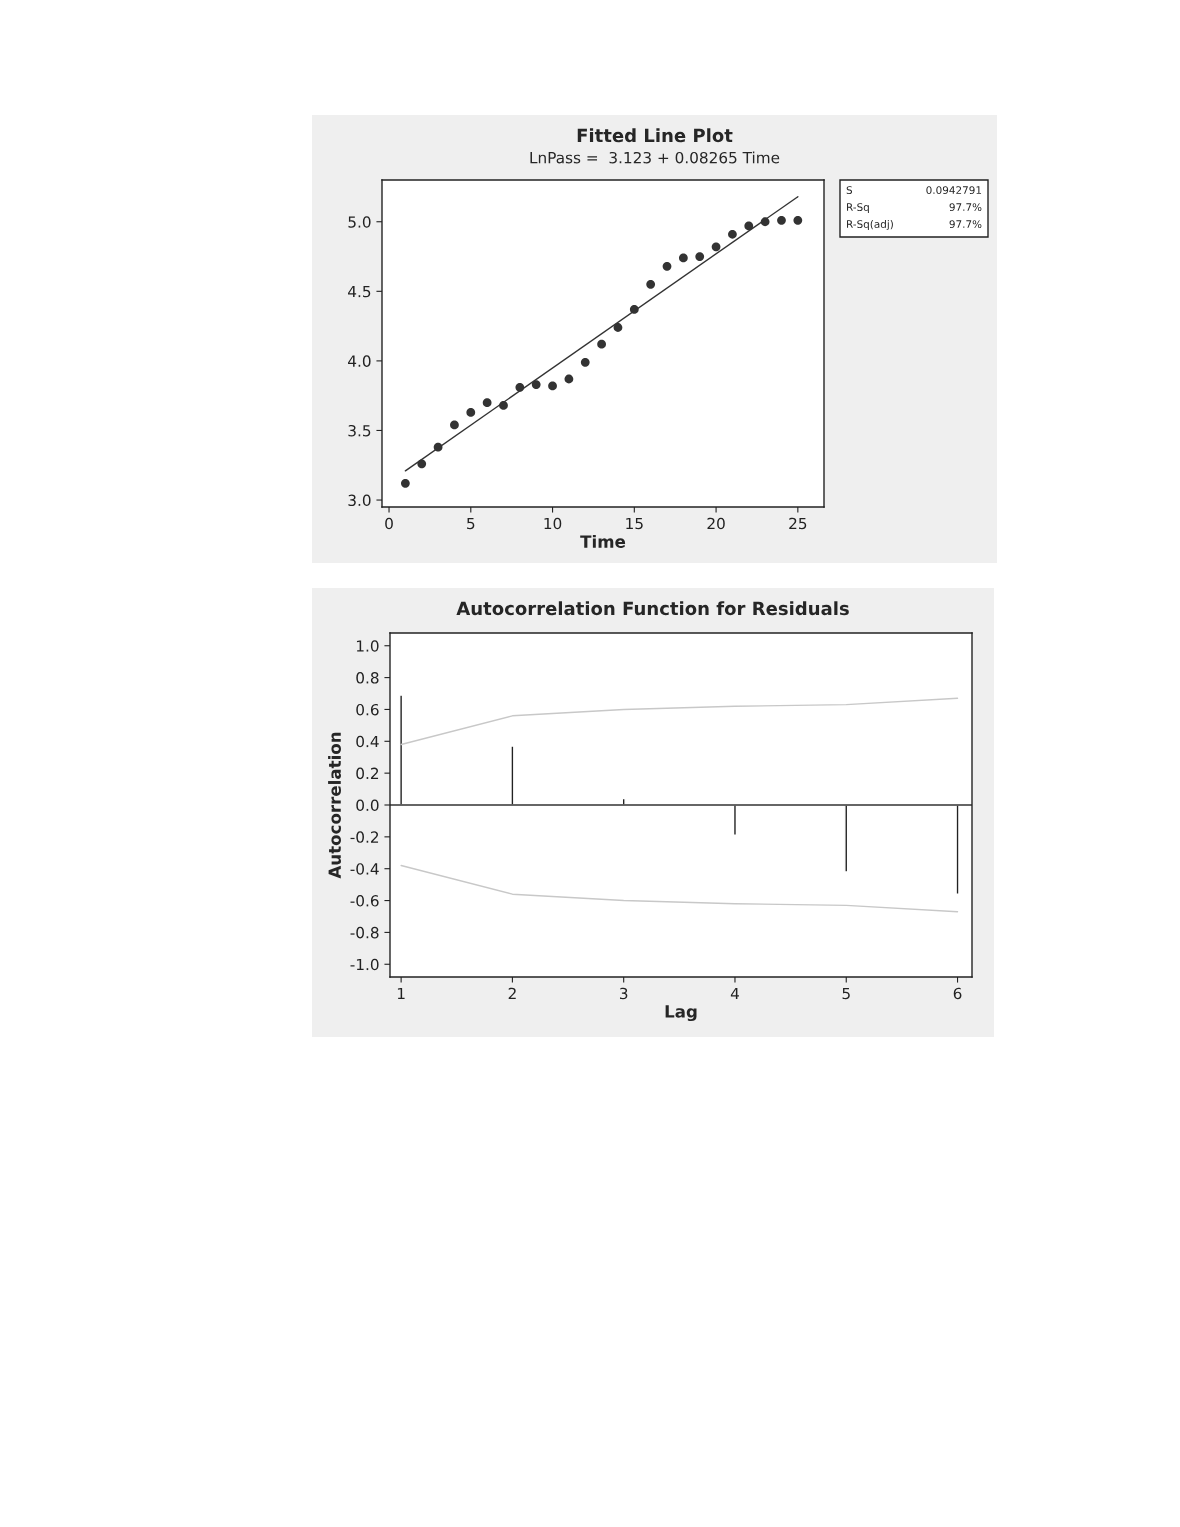 The image size is (1180, 1527). I want to click on y-tick-label: 1.0, so click(367, 646).